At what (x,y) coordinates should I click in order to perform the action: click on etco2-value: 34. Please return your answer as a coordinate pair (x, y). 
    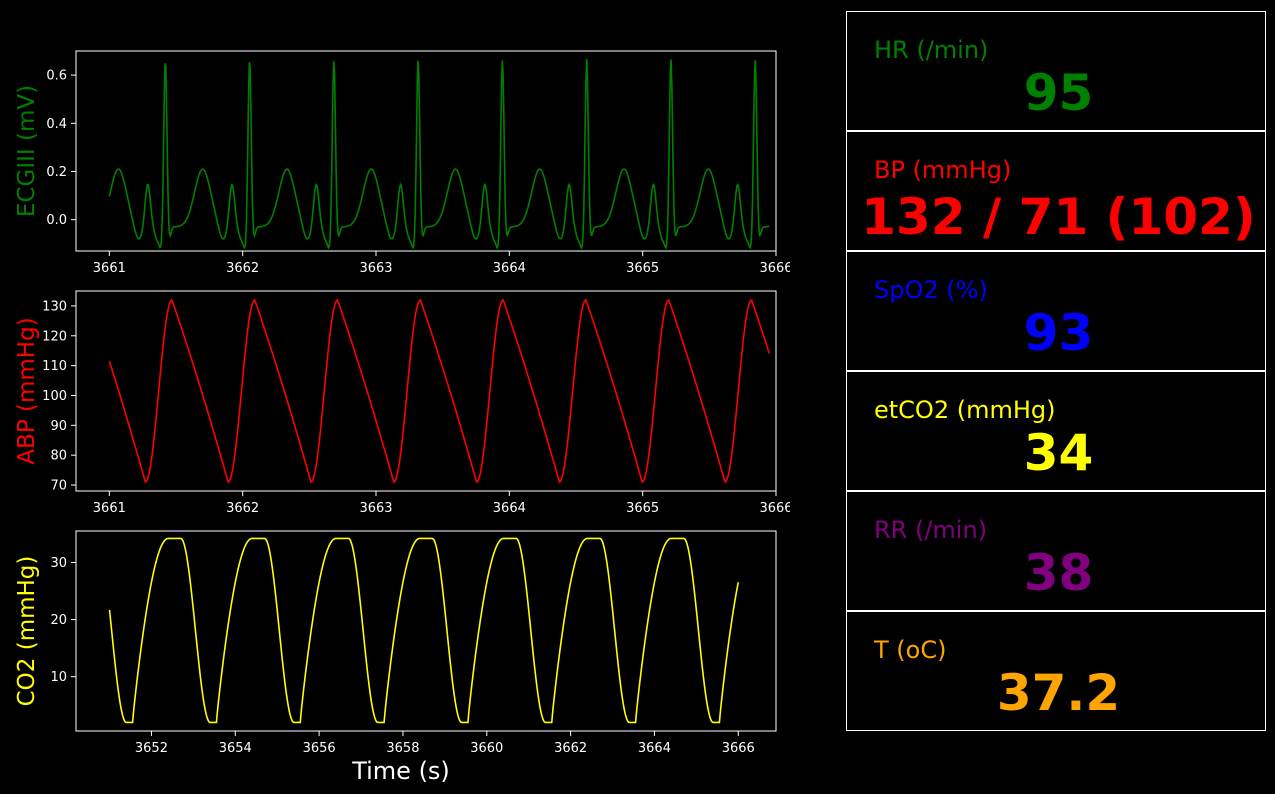
    Looking at the image, I should click on (1058, 453).